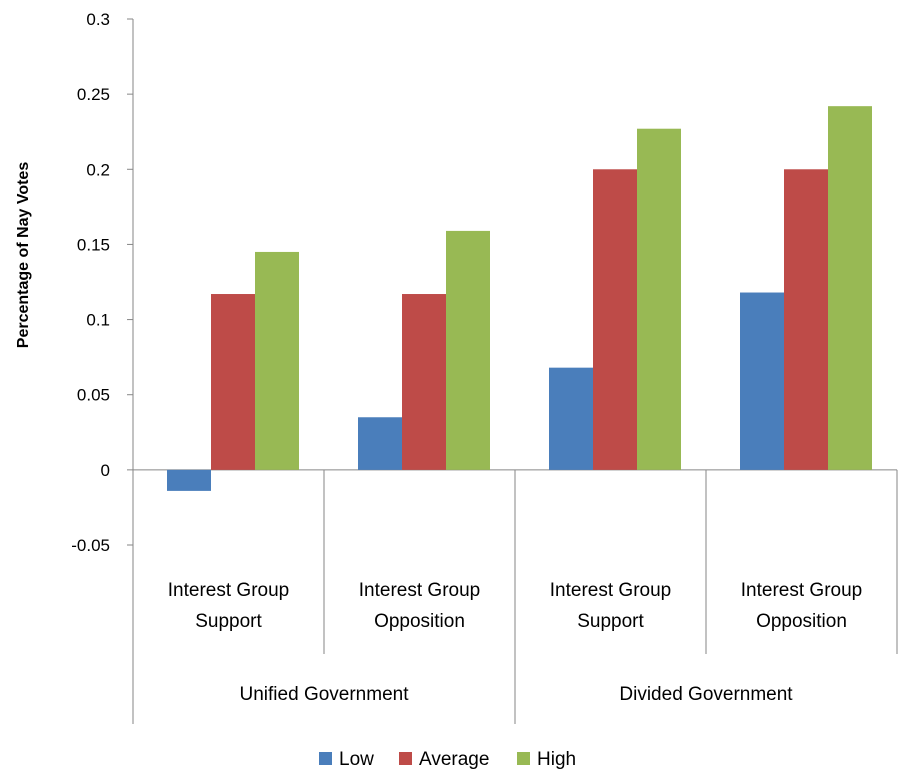  What do you see at coordinates (93, 395) in the screenshot?
I see `y-tick-label: 0.05` at bounding box center [93, 395].